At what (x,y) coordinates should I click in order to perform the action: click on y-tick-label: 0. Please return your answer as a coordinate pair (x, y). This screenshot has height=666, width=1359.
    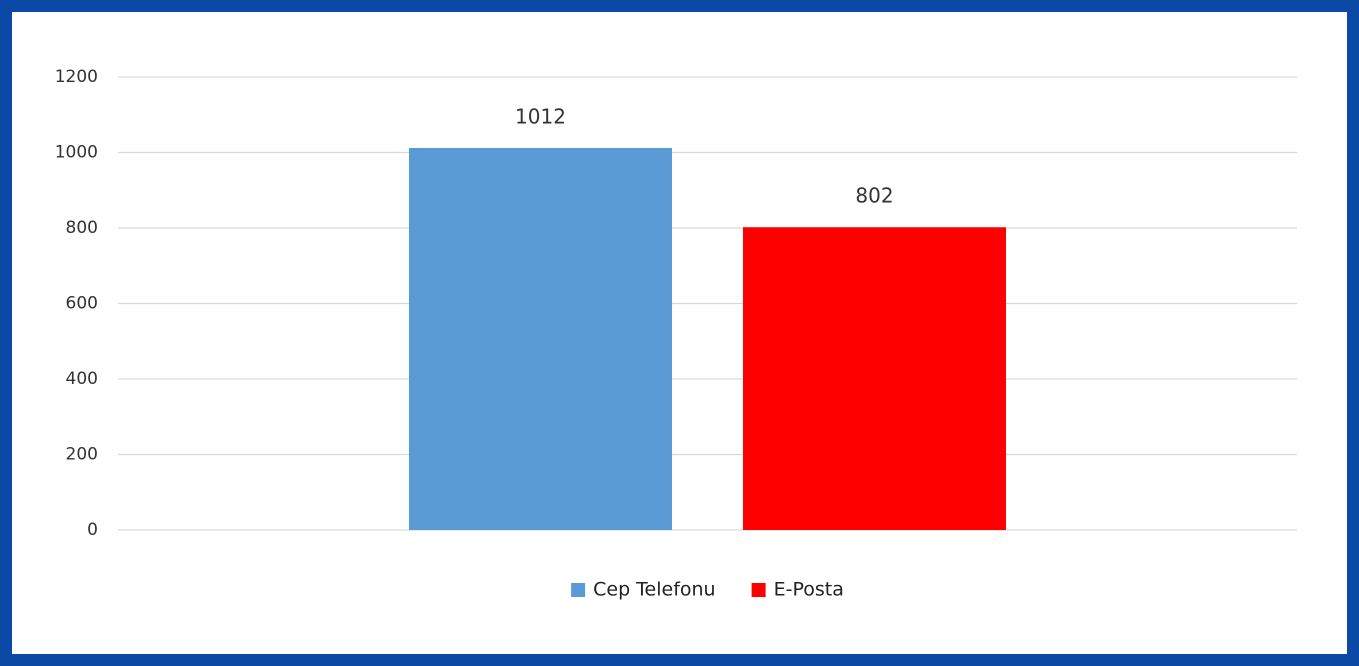
    Looking at the image, I should click on (92, 530).